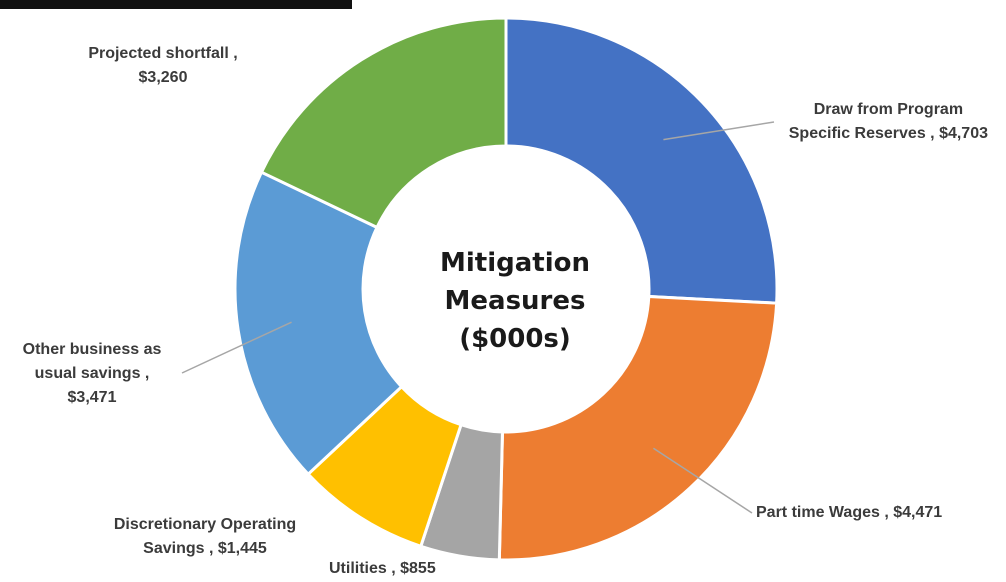 The width and height of the screenshot is (1006, 582). What do you see at coordinates (515, 263) in the screenshot?
I see `center-title-line-1: Mitigation` at bounding box center [515, 263].